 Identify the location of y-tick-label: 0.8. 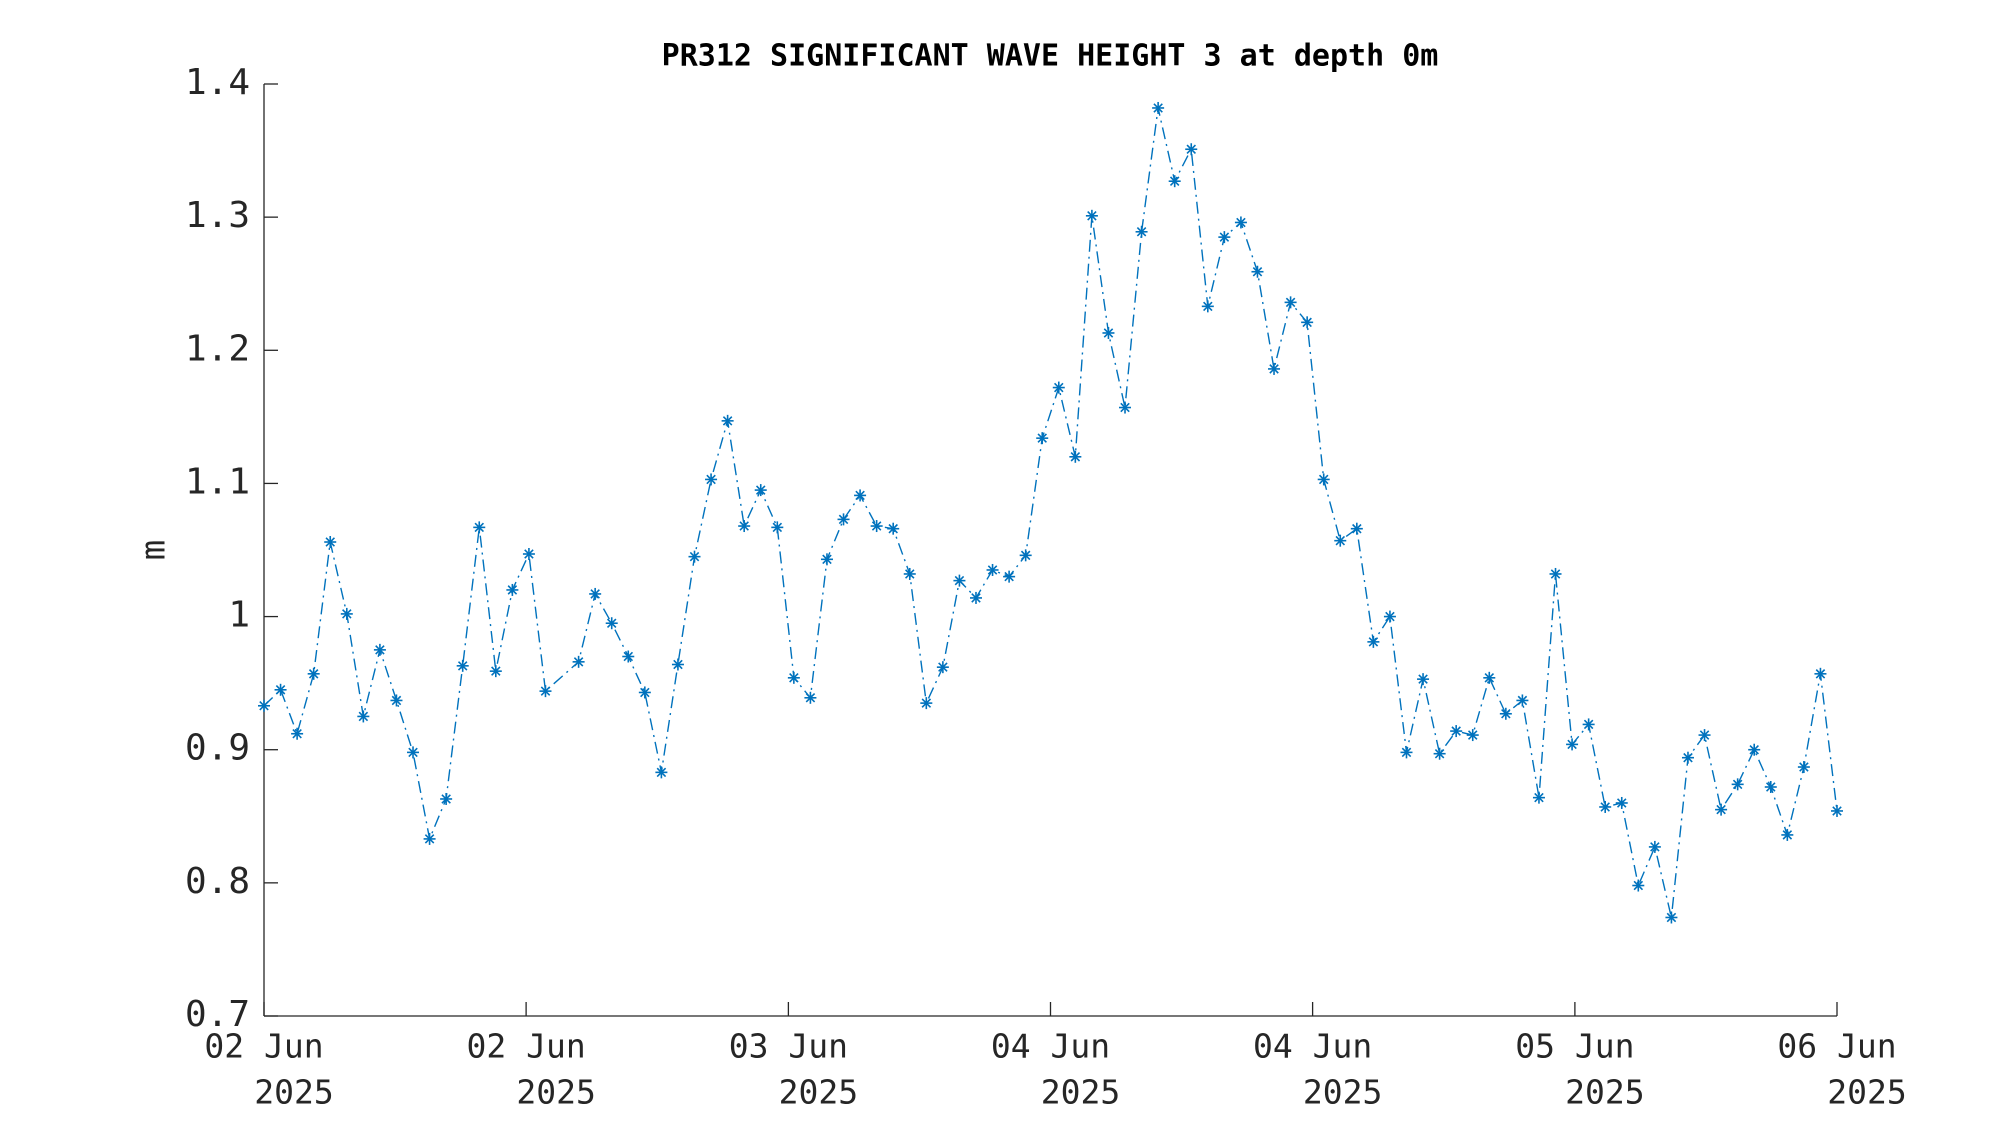
(217, 881).